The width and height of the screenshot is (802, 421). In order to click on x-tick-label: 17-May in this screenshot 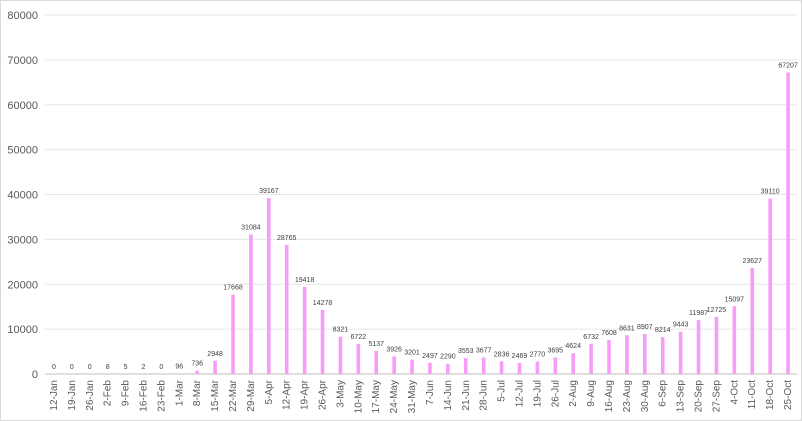, I will do `click(376, 396)`.